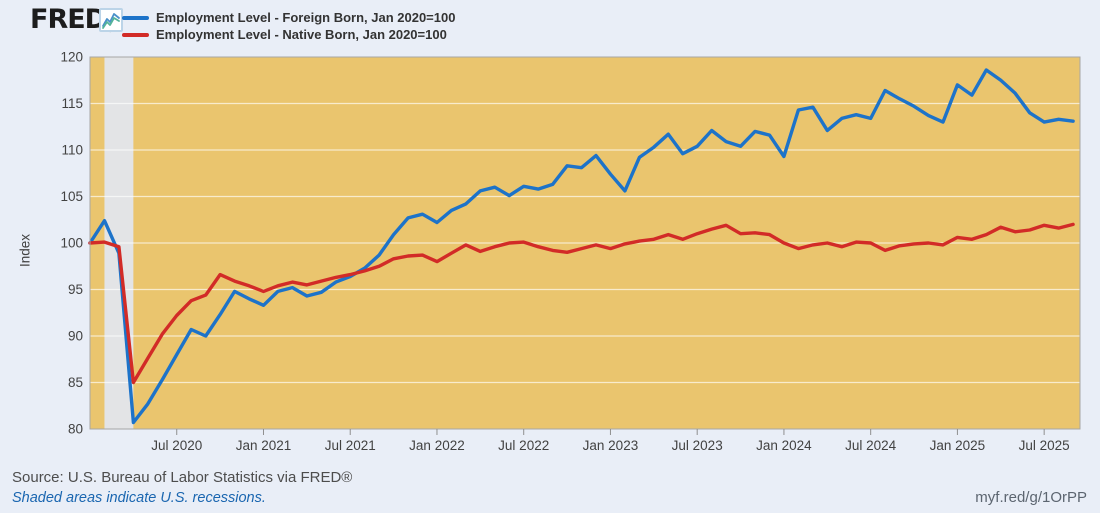 The height and width of the screenshot is (513, 1100). What do you see at coordinates (71, 243) in the screenshot?
I see `y-axis-tick-label: 100` at bounding box center [71, 243].